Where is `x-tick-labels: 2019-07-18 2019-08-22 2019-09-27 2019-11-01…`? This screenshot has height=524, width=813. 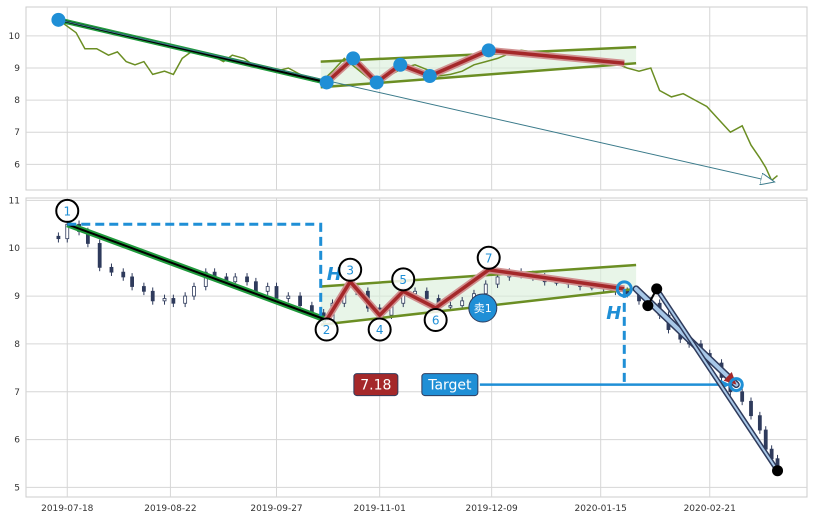 x-tick-labels: 2019-07-18 2019-08-22 2019-09-27 2019-11-01… is located at coordinates (388, 509).